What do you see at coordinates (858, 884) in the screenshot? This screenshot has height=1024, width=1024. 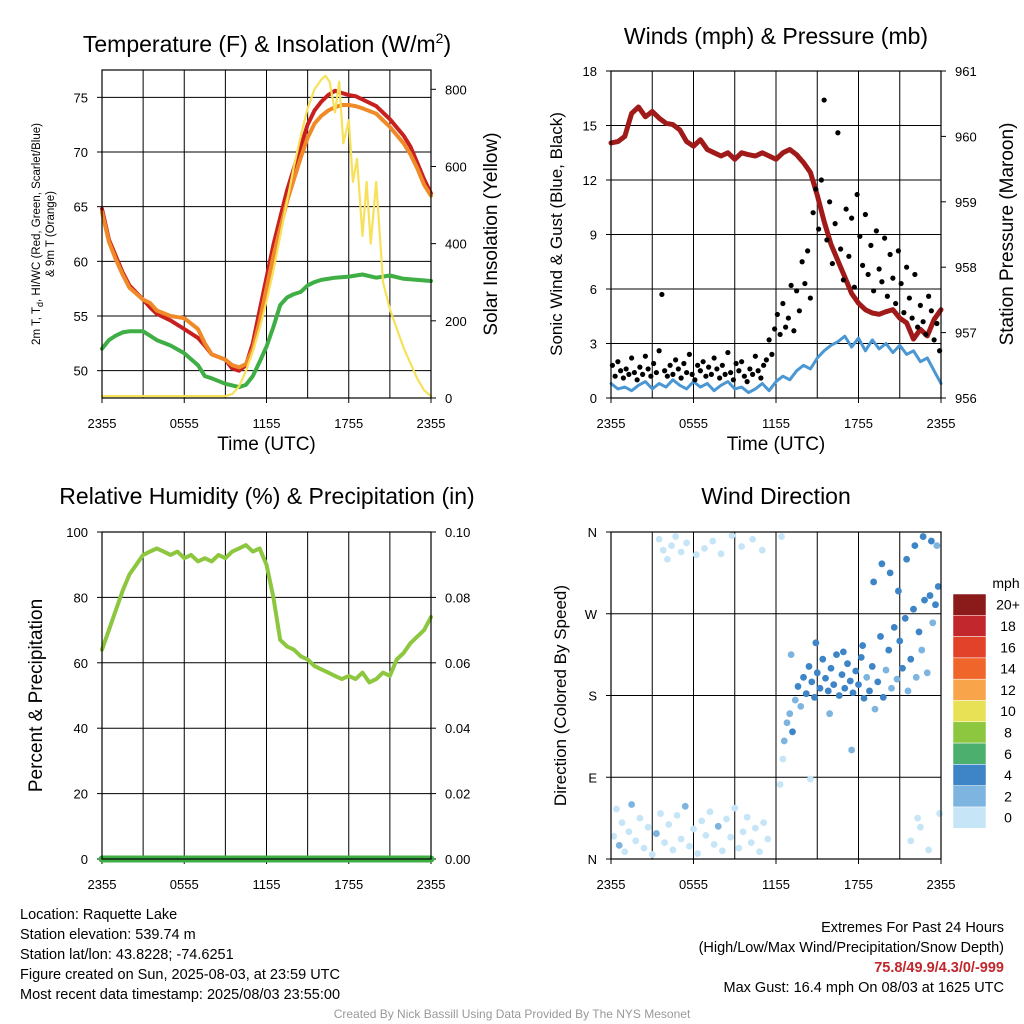 I see `wdir-xtick-label: 1755` at bounding box center [858, 884].